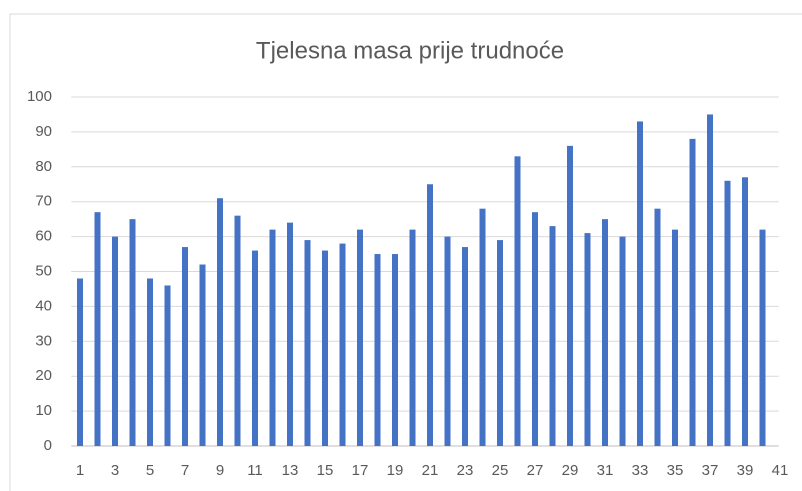 The width and height of the screenshot is (802, 491). Describe the element at coordinates (48, 445) in the screenshot. I see `y-tick-label: 0` at that location.